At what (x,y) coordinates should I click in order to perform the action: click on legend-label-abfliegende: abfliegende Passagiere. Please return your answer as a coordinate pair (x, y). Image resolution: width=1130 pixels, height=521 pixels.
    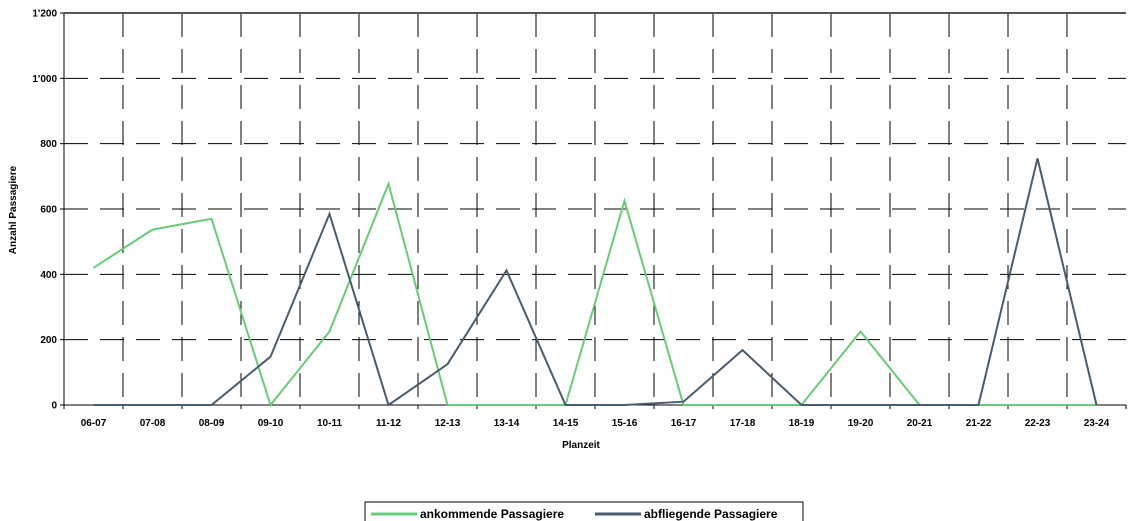
    Looking at the image, I should click on (711, 514).